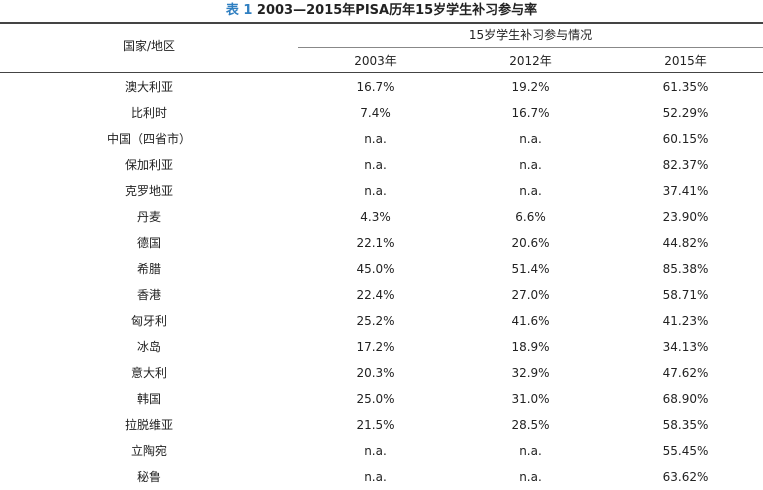  I want to click on table-row: 中国（四省市） n.a. n.a. 60.15%, so click(381, 139).